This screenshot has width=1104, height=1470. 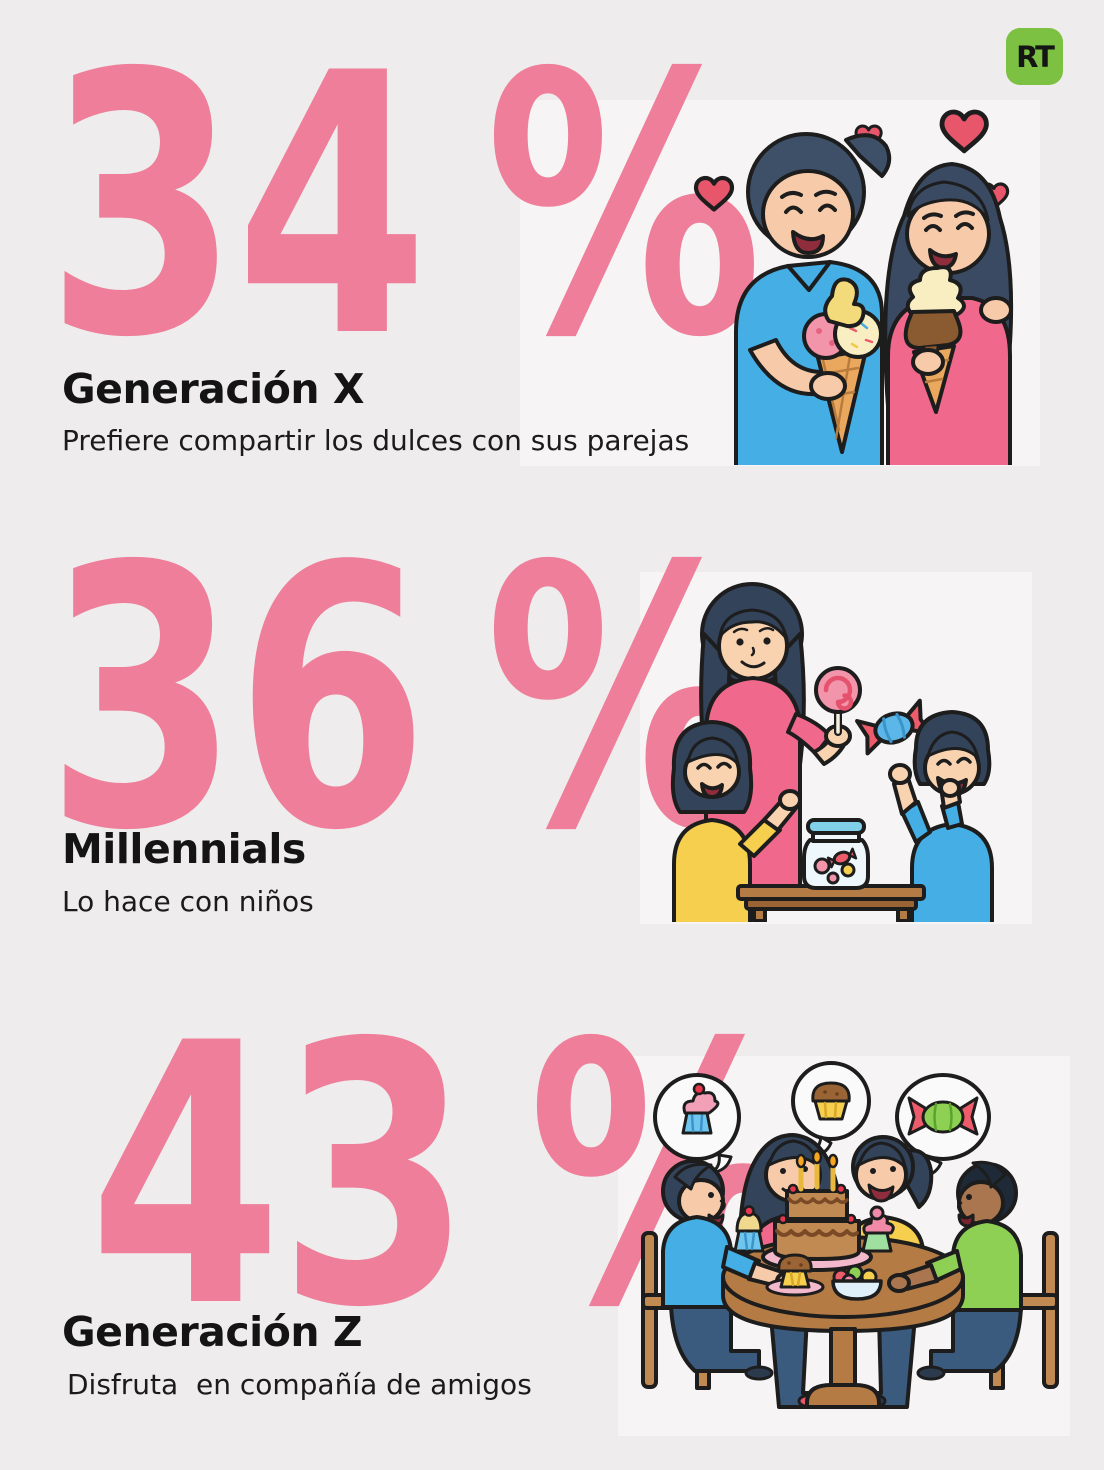 I want to click on friends-sharing-desserts-illustration, so click(x=850, y=1235).